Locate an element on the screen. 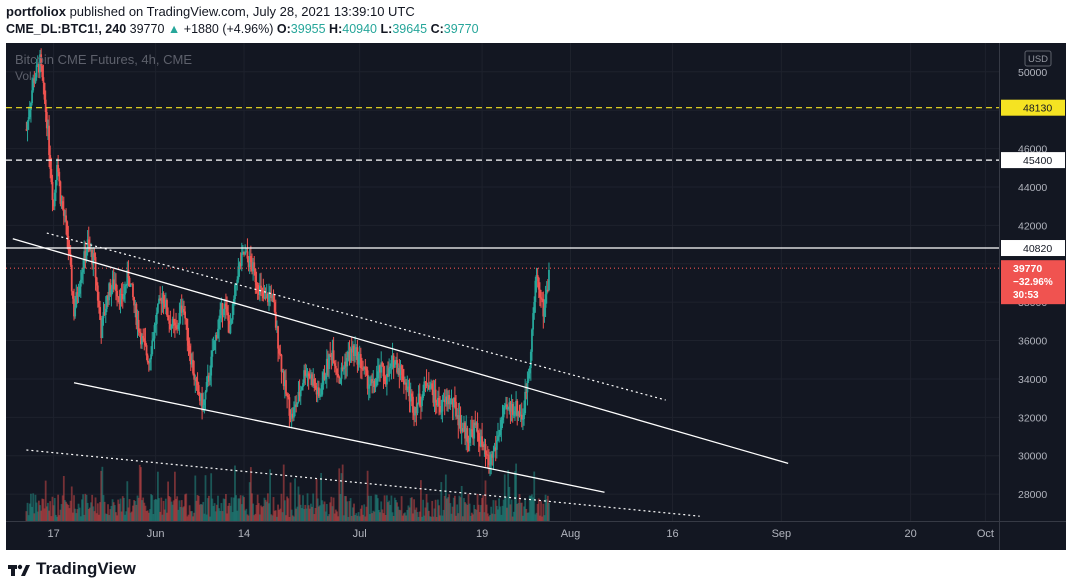 The width and height of the screenshot is (1073, 587). high-value: 40940 is located at coordinates (360, 29).